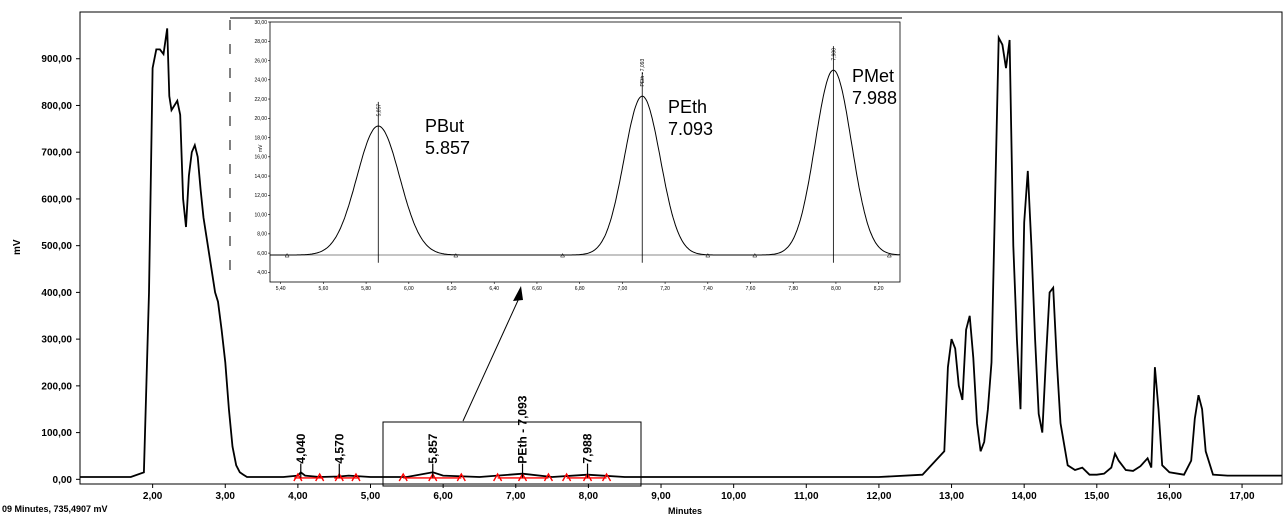 This screenshot has height=518, width=1286. I want to click on status-readout: 09 Minutes, 735,4907 mV, so click(55, 509).